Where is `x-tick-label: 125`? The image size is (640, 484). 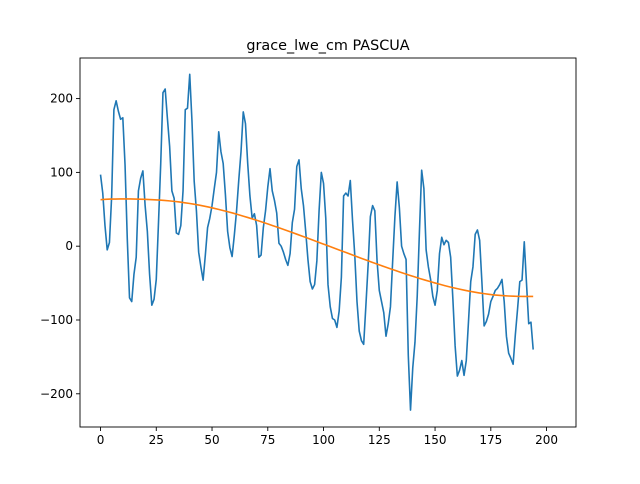 x-tick-label: 125 is located at coordinates (379, 440).